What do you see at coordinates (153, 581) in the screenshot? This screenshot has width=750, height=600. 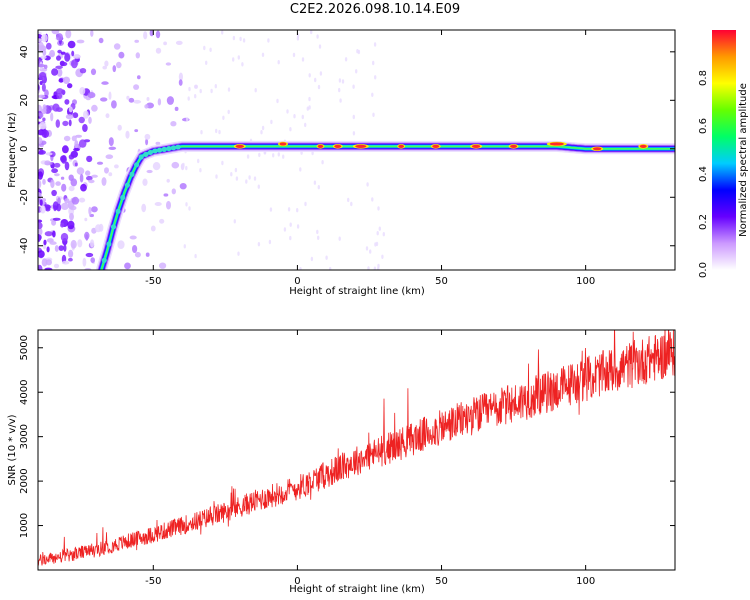 I see `x-tick-label: -50` at bounding box center [153, 581].